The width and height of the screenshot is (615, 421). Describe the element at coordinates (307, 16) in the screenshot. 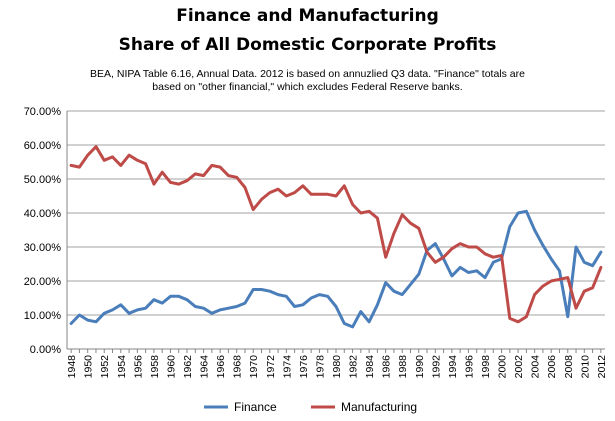

I see `chart-title-line1: Finance and Manufacturing` at that location.